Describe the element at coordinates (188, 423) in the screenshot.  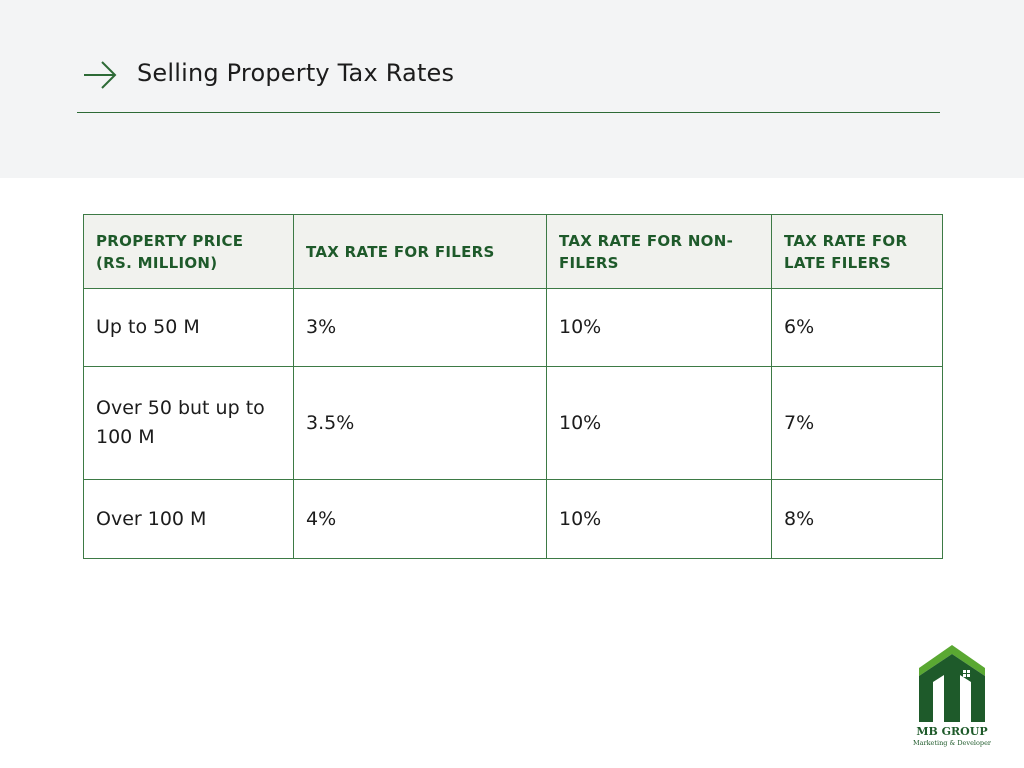
I see `table-cell: Over 50 but up to 100 M` at that location.